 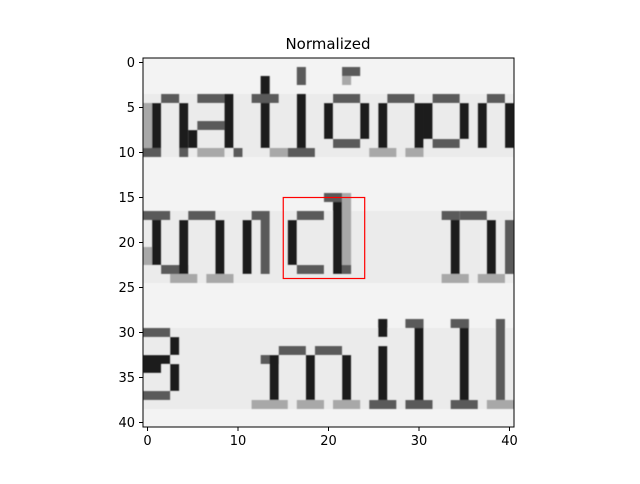 I want to click on y-tick-label: 0, so click(x=131, y=63).